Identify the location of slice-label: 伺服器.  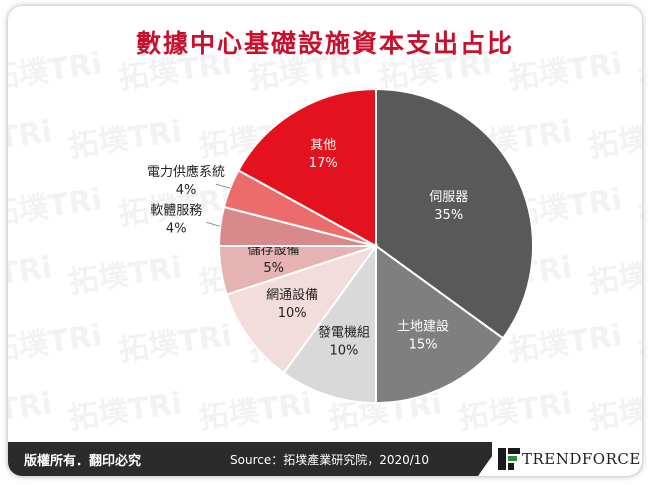
(448, 197).